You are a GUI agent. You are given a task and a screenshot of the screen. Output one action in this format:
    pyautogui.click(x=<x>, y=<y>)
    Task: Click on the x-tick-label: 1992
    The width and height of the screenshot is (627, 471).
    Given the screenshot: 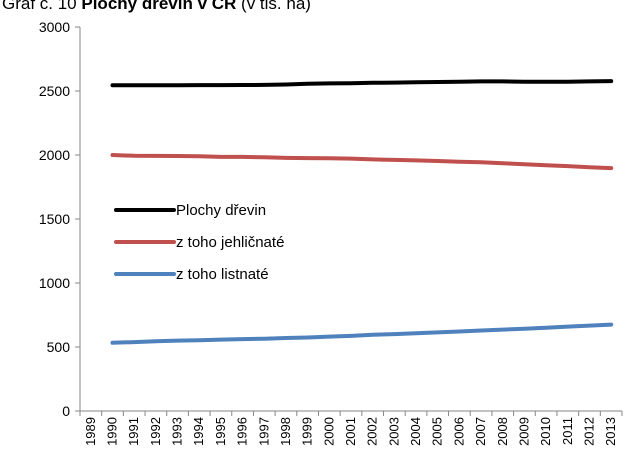 What is the action you would take?
    pyautogui.click(x=155, y=431)
    